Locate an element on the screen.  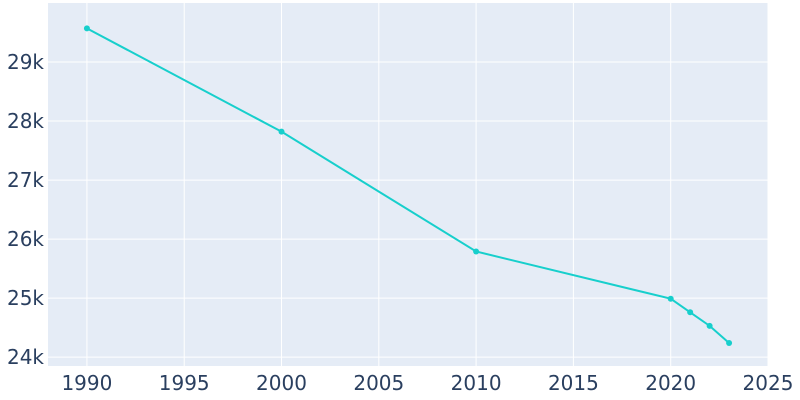
x-tick-label: 2005 is located at coordinates (378, 383).